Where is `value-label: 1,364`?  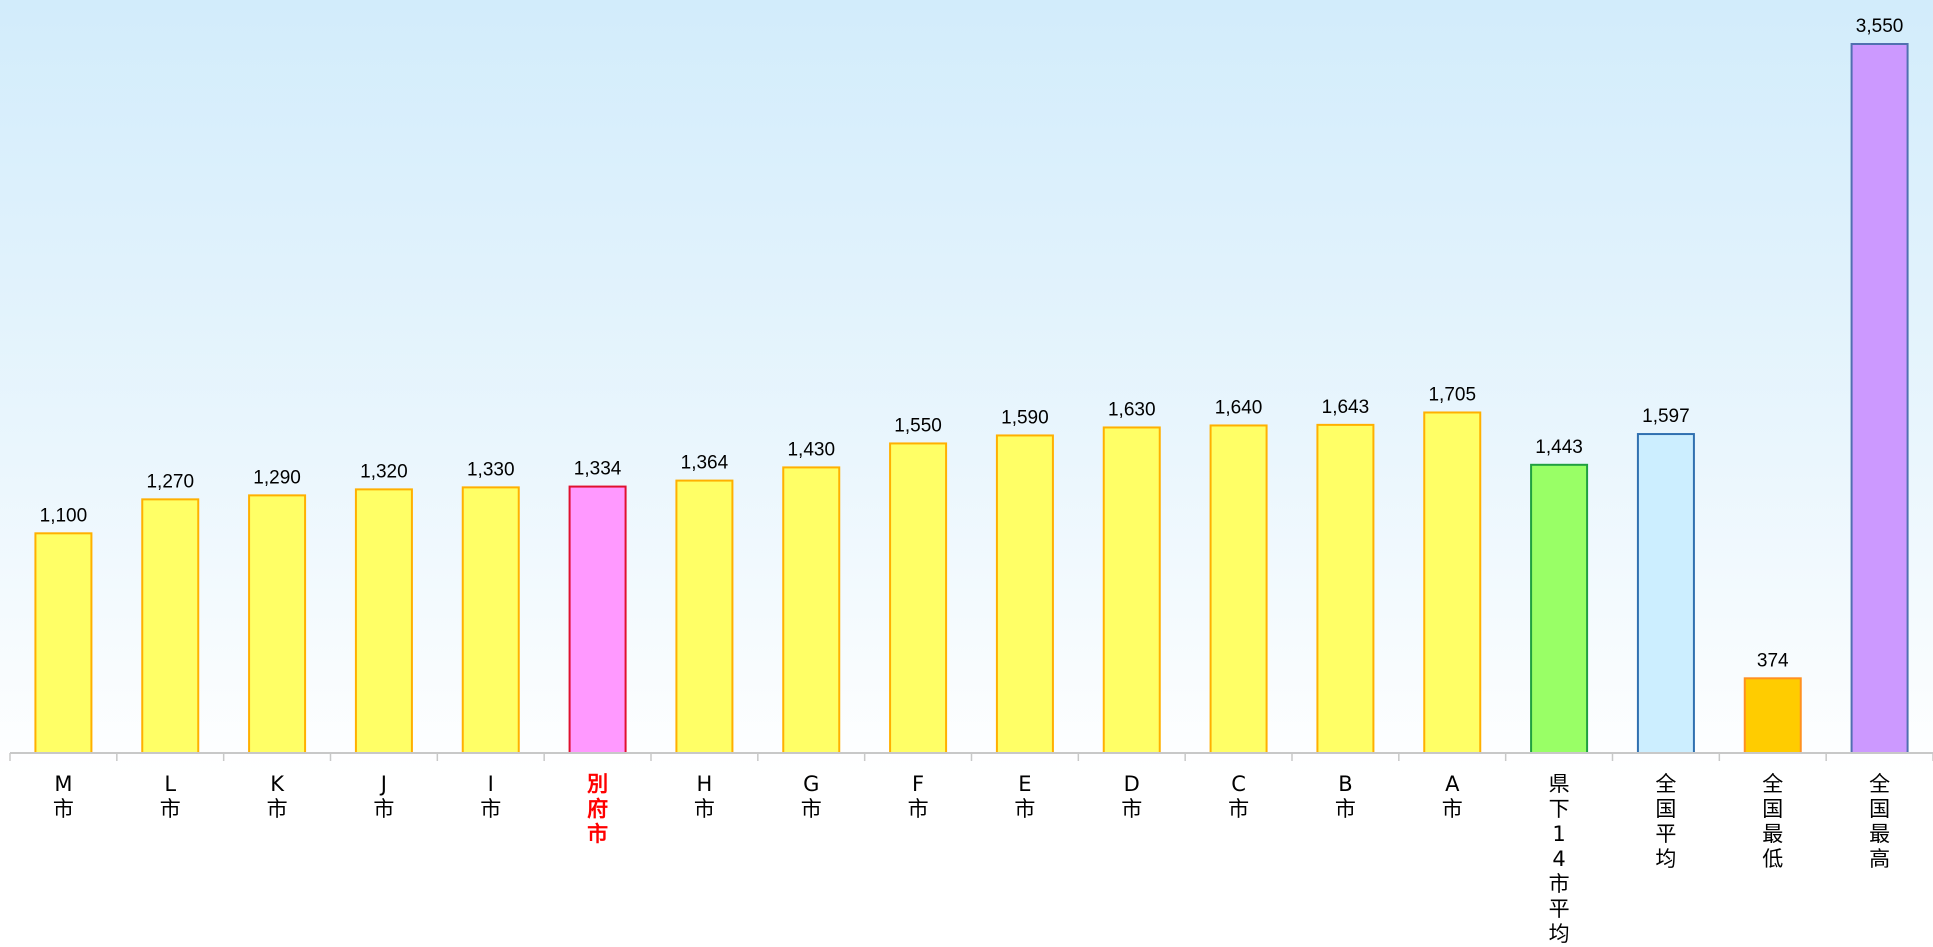 value-label: 1,364 is located at coordinates (705, 463).